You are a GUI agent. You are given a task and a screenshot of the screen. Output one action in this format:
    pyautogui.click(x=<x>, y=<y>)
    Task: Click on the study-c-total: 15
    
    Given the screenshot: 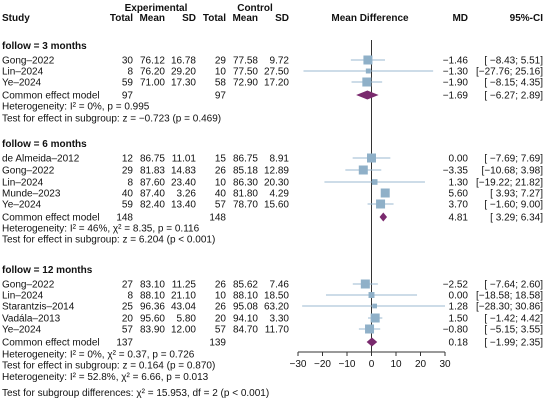 What is the action you would take?
    pyautogui.click(x=221, y=159)
    